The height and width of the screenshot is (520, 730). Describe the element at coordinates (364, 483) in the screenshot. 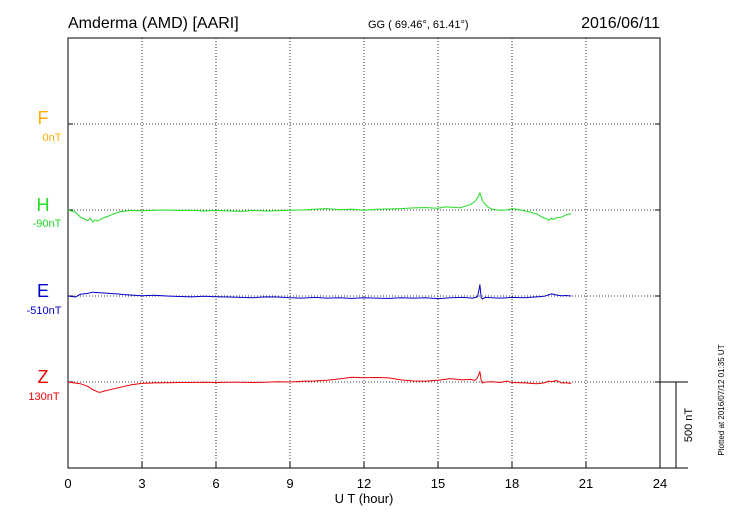

I see `x-tick-label: 12` at that location.